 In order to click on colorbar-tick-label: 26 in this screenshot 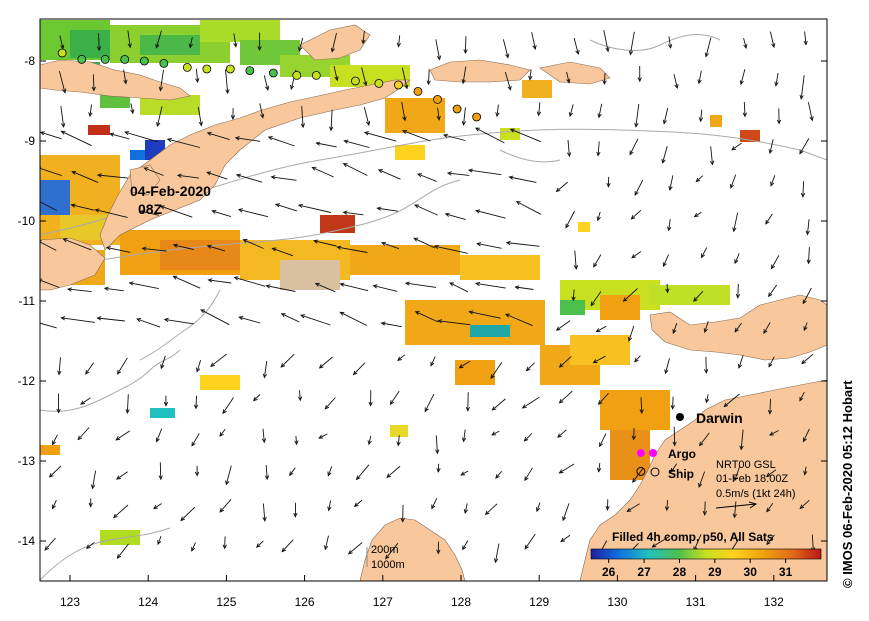, I will do `click(609, 572)`.